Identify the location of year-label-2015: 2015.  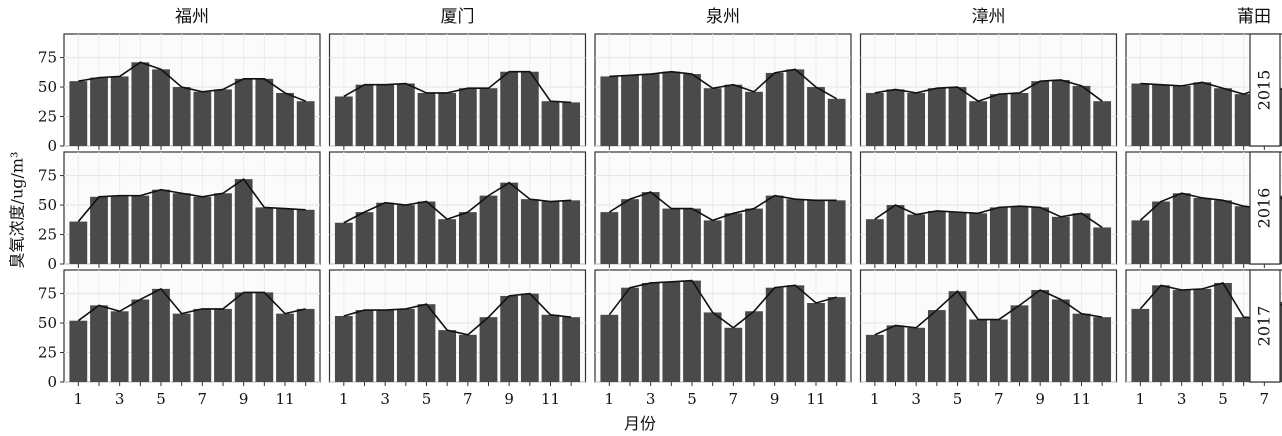
(1264, 90).